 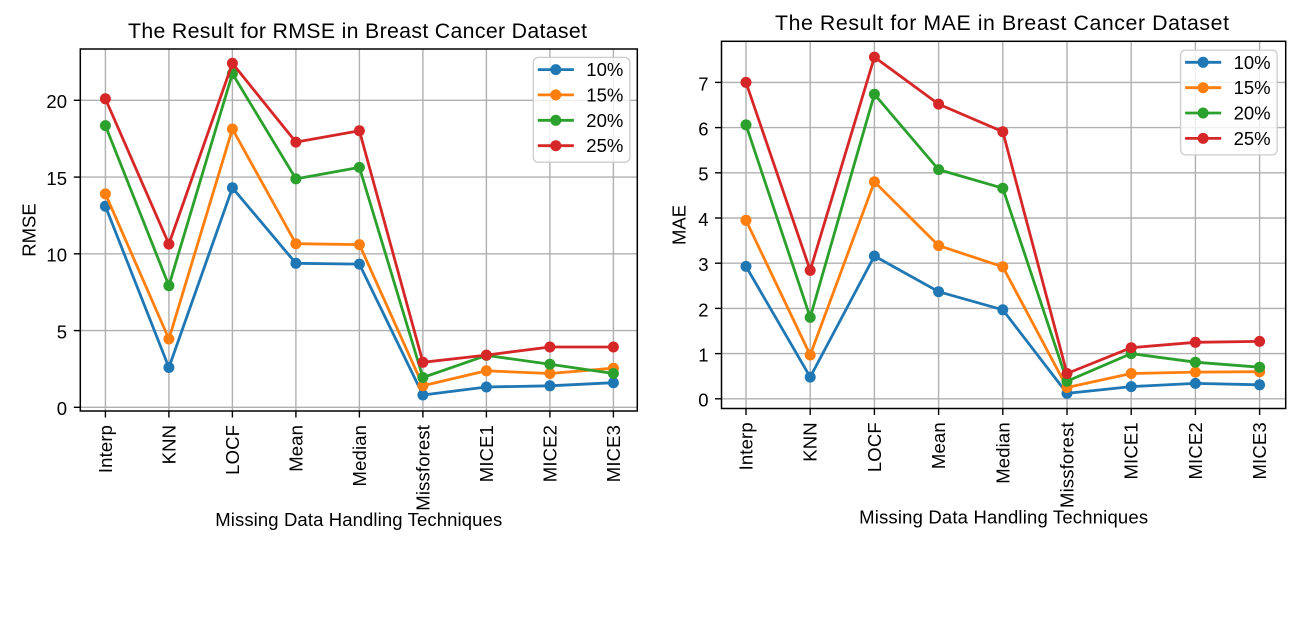 What do you see at coordinates (56, 178) in the screenshot?
I see `svg-text: 15` at bounding box center [56, 178].